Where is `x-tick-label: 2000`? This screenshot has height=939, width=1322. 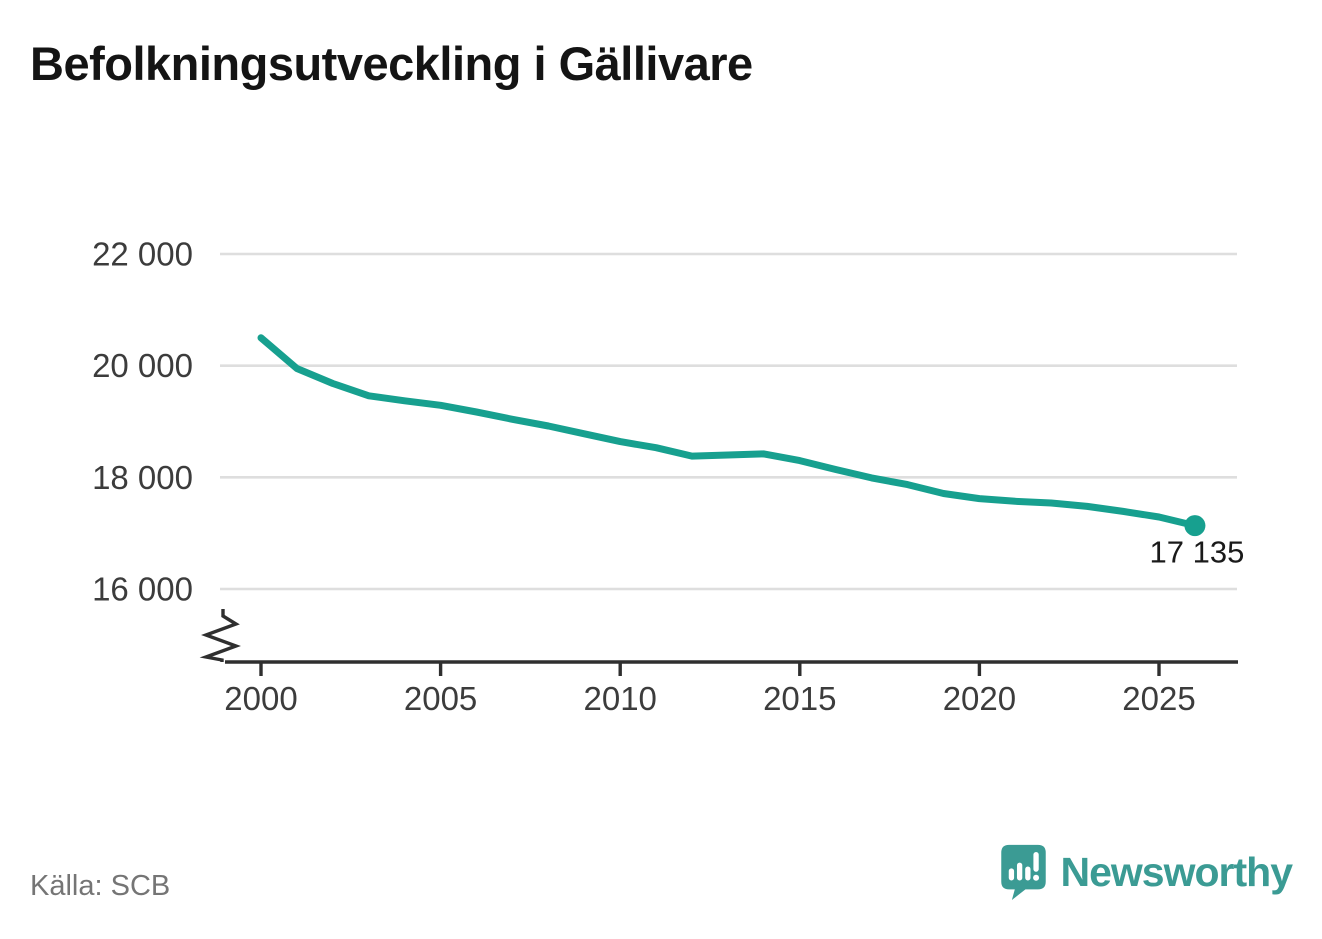
x-tick-label: 2000 is located at coordinates (260, 698).